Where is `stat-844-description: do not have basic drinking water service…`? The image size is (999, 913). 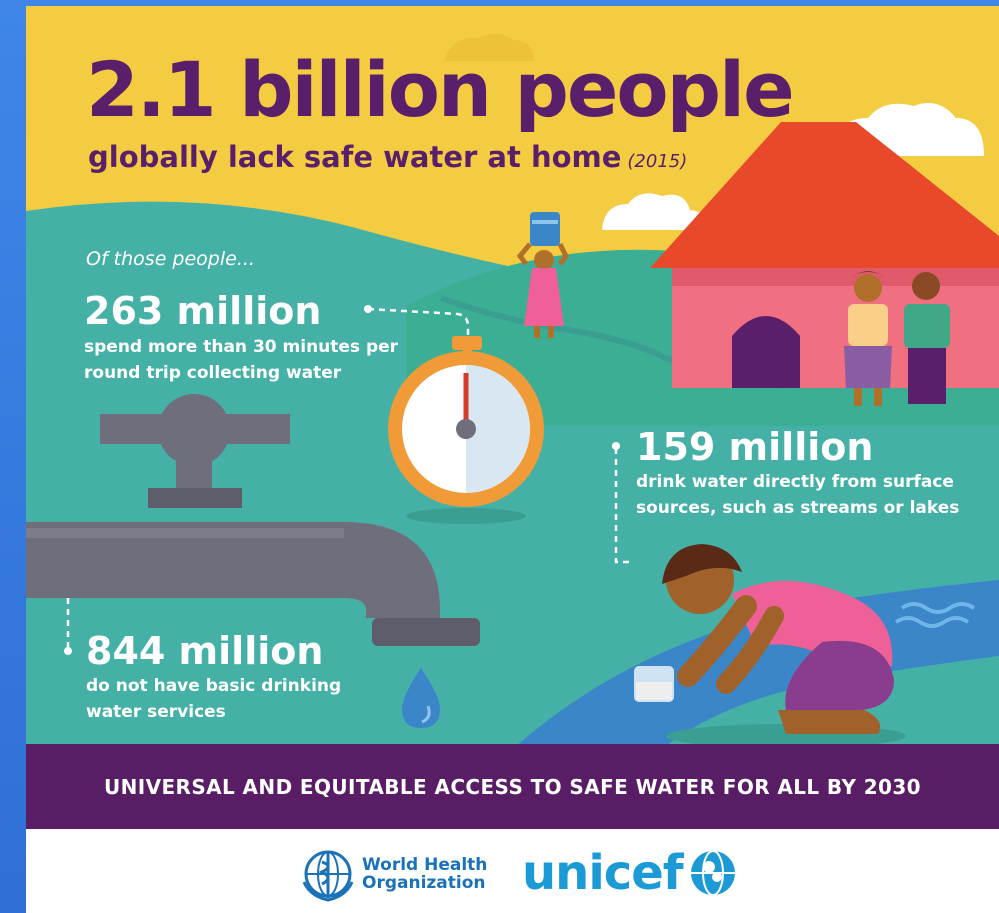 stat-844-description: do not have basic drinking water service… is located at coordinates (214, 699).